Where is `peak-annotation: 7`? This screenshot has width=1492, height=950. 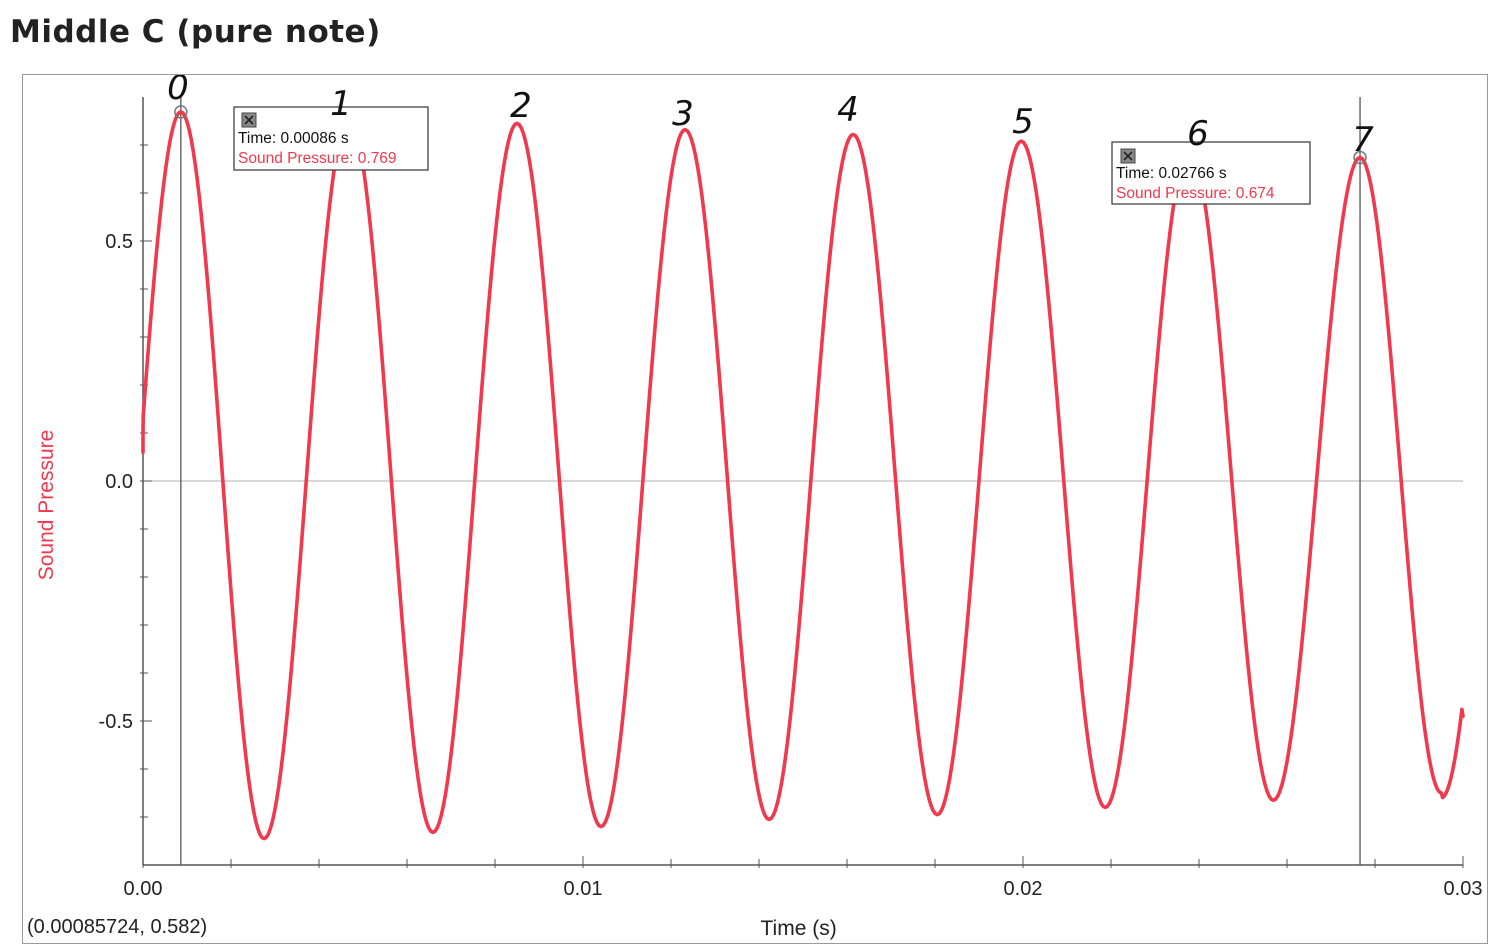 peak-annotation: 7 is located at coordinates (1363, 140).